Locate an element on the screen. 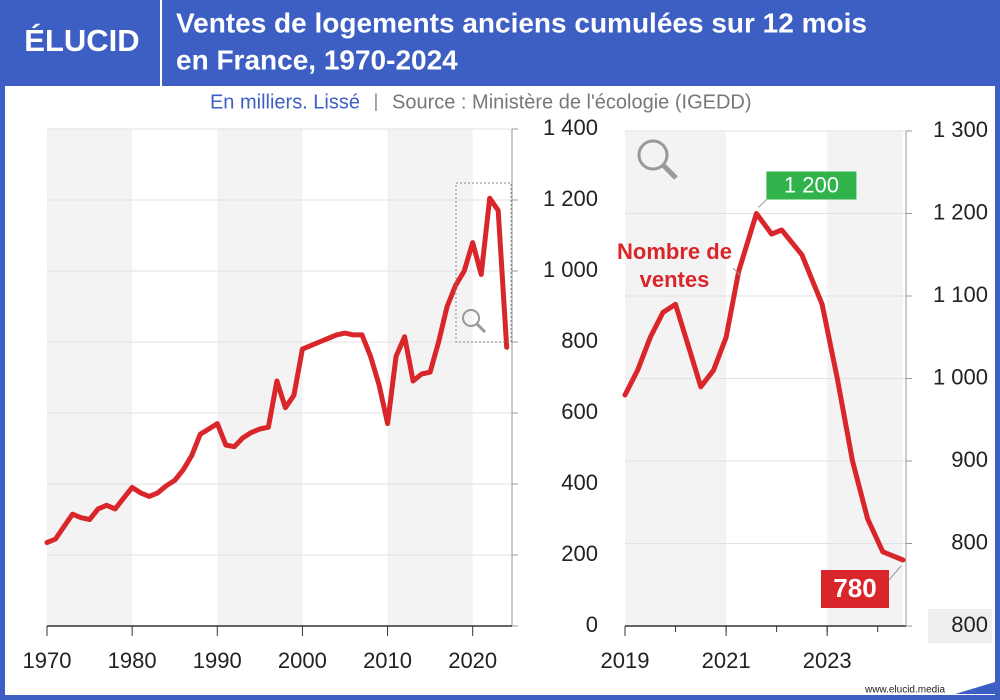 This screenshot has height=700, width=1000. x-tick-label: 2020 is located at coordinates (472, 660).